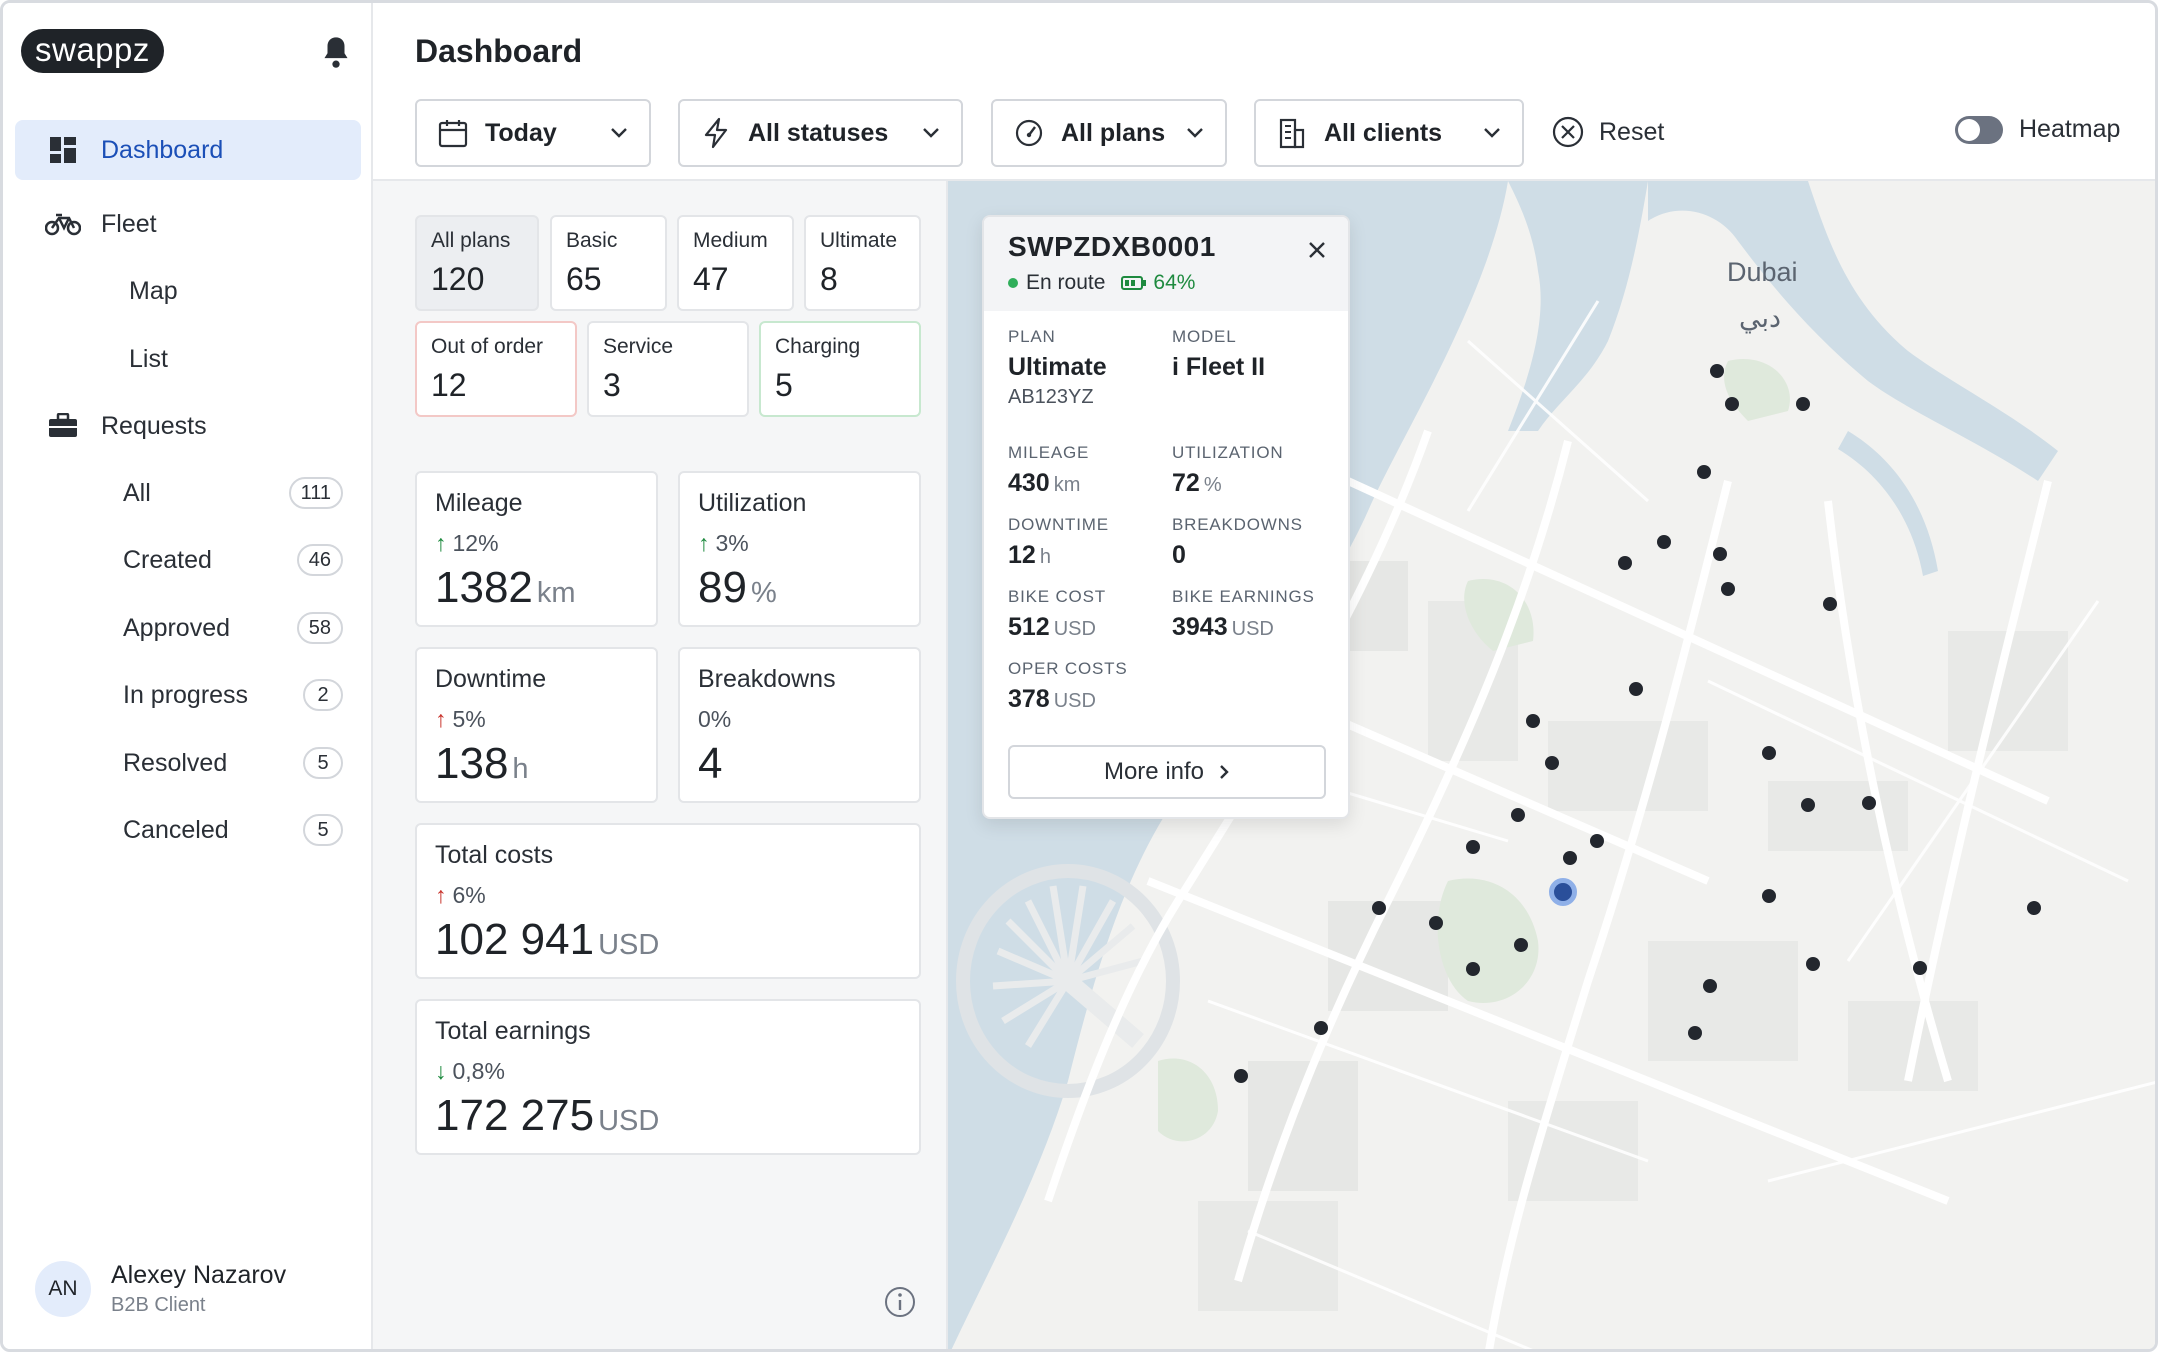  Describe the element at coordinates (513, 1031) in the screenshot. I see `stat-label: Total earnings` at that location.